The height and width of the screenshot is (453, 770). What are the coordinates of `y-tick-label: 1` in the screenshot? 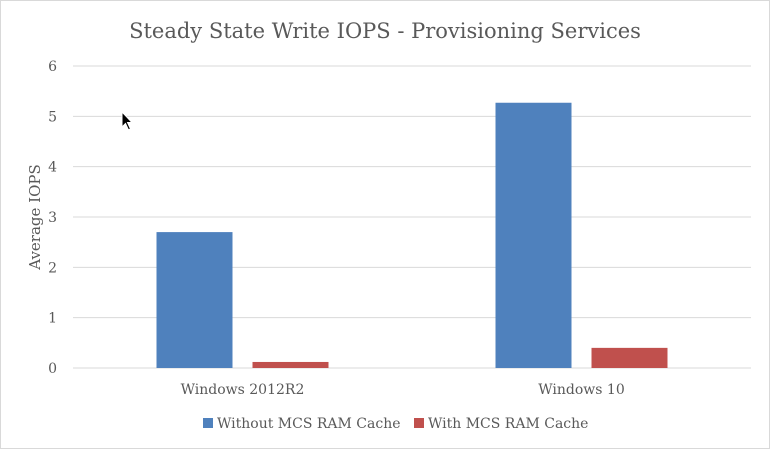 It's located at (52, 319).